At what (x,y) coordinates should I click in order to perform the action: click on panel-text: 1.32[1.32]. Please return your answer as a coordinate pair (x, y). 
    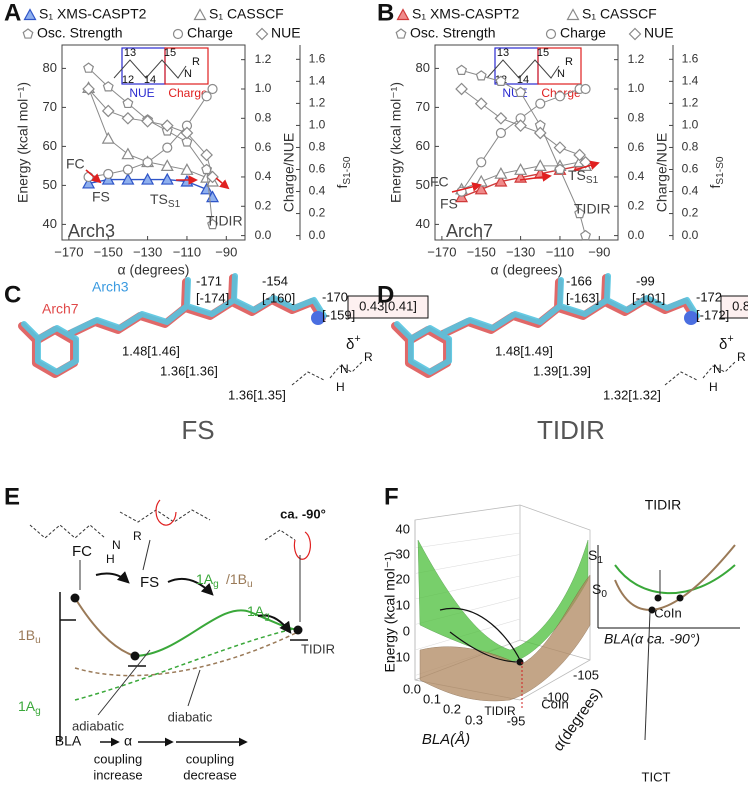
    Looking at the image, I should click on (632, 394).